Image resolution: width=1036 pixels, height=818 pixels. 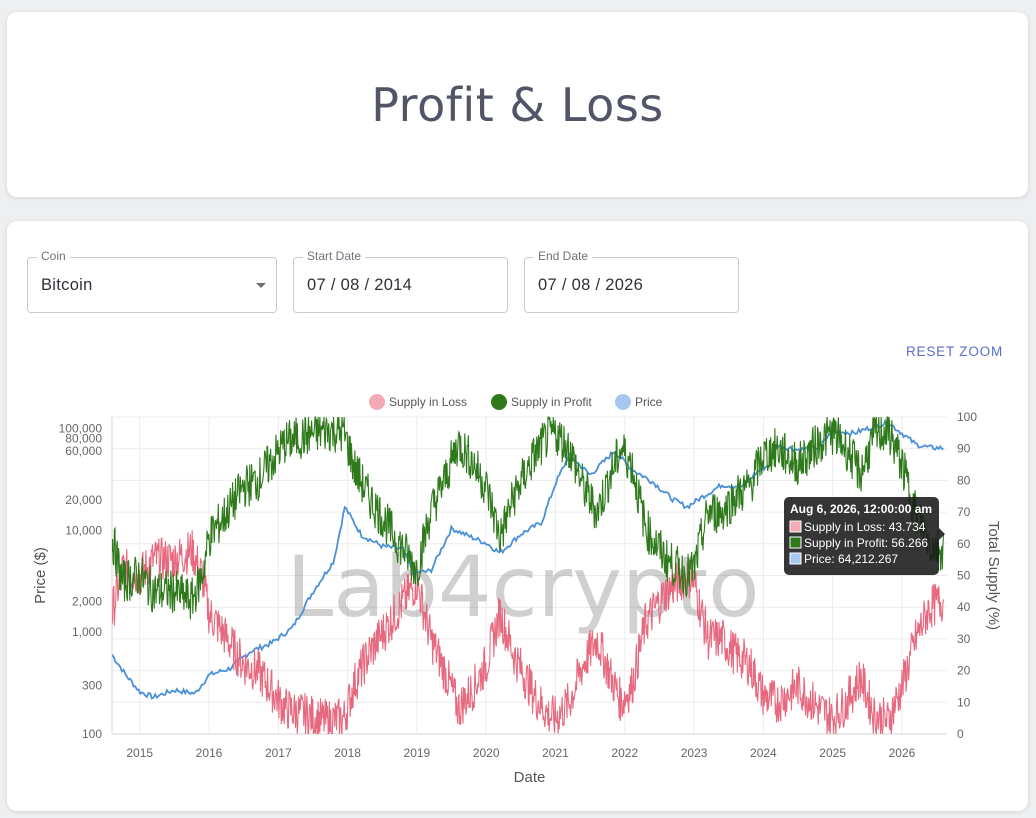 I want to click on y-left-tick-label: 300, so click(x=92, y=685).